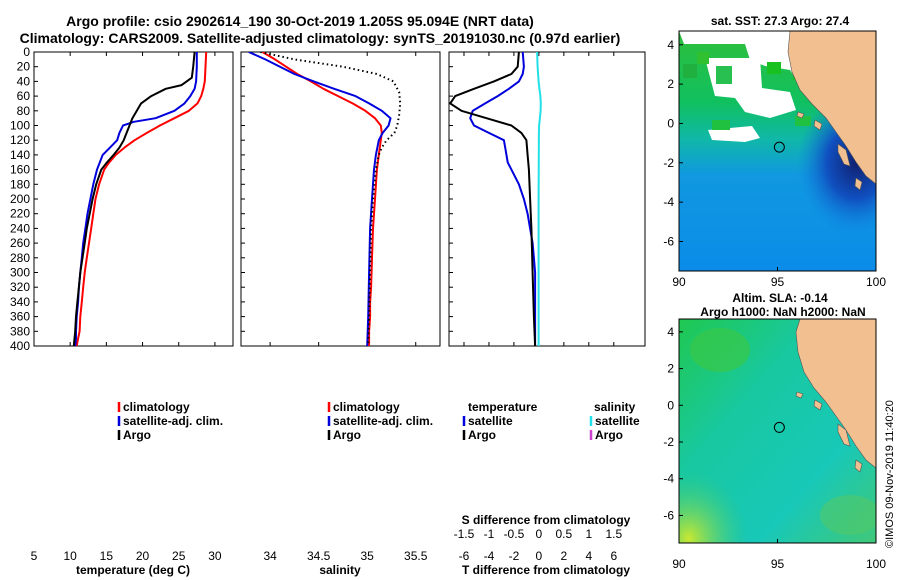 This screenshot has height=580, width=900. What do you see at coordinates (71, 556) in the screenshot?
I see `temperature-xtick-label: 10` at bounding box center [71, 556].